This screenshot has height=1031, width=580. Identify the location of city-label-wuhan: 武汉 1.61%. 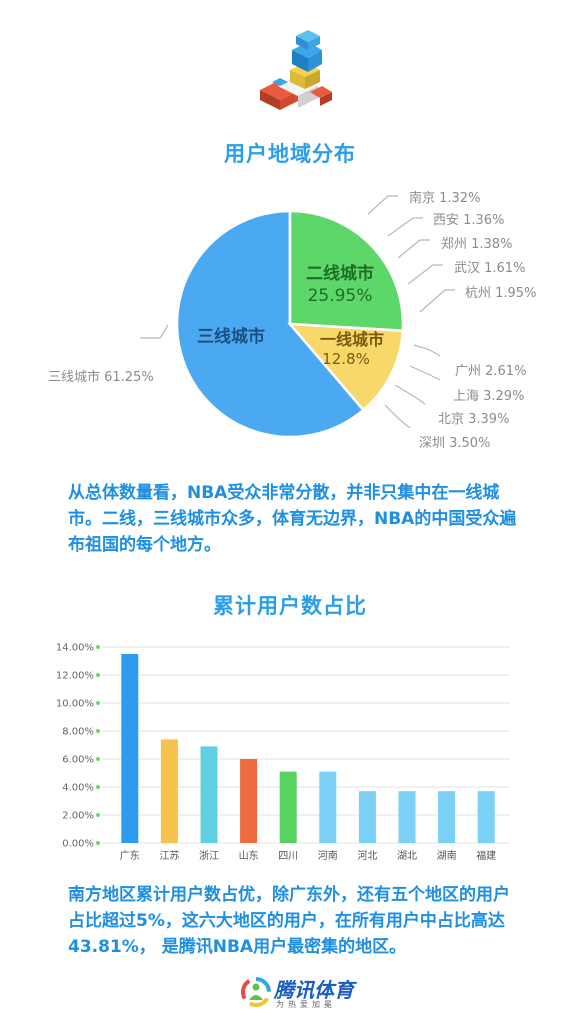
(490, 268).